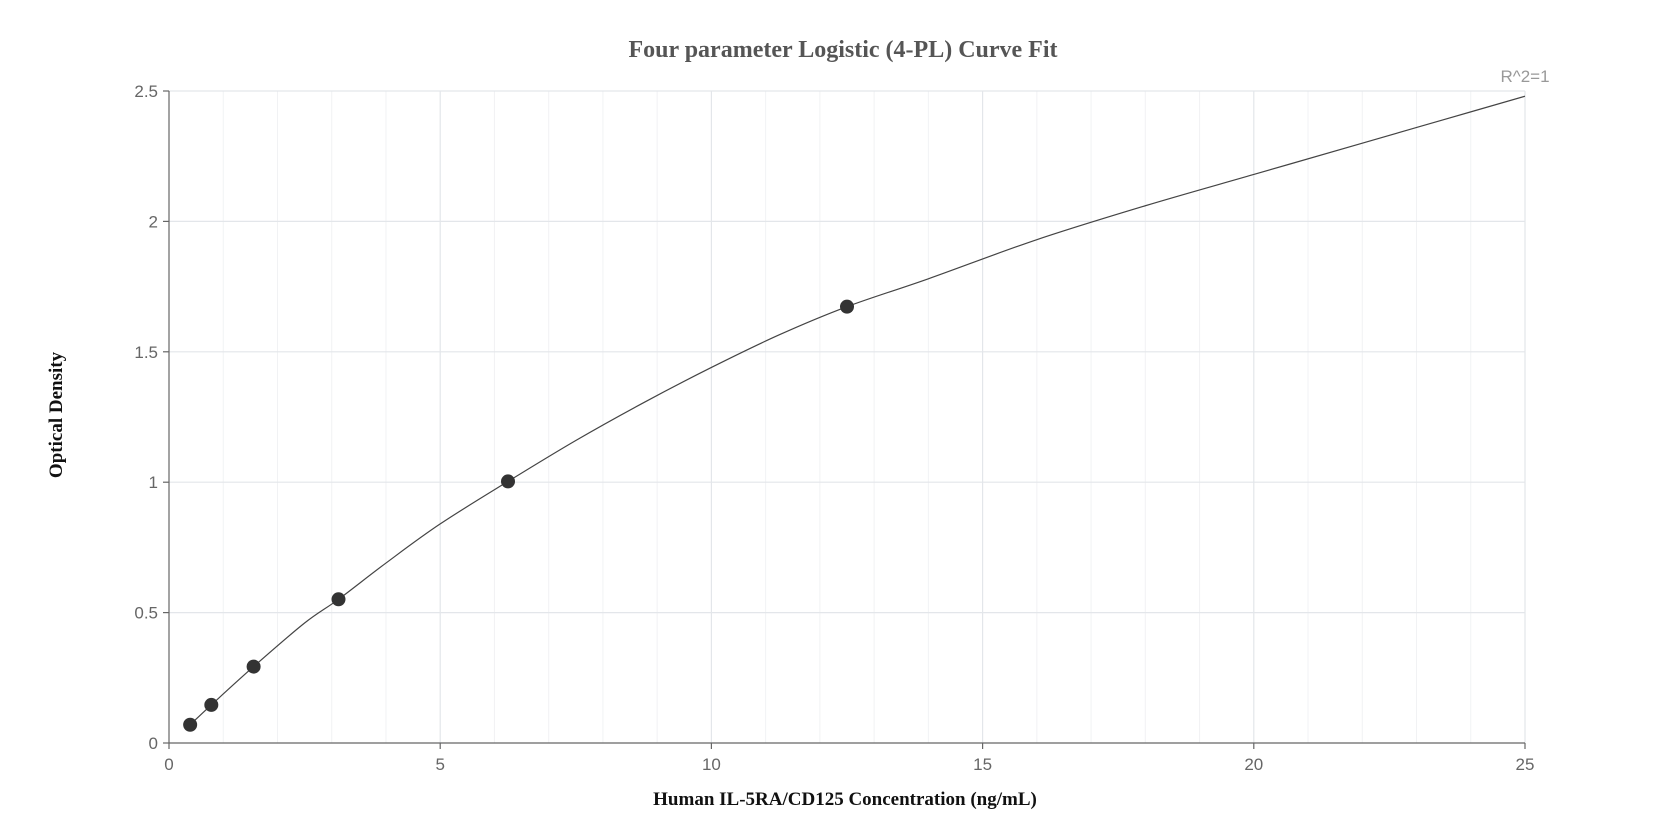 The height and width of the screenshot is (840, 1675). I want to click on x-tick-label: 25, so click(1525, 764).